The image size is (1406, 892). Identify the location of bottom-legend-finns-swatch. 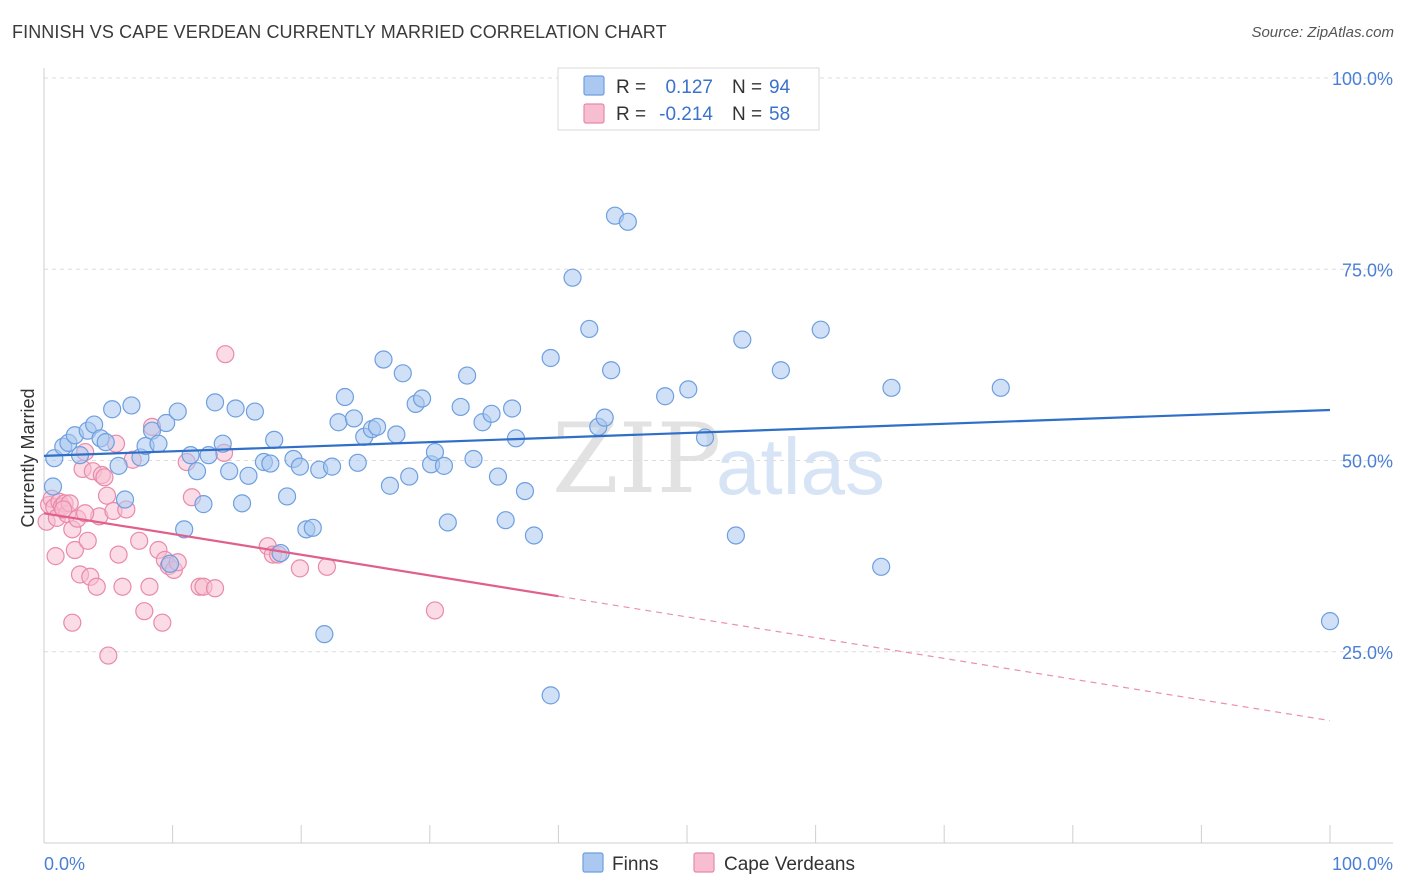
(593, 862).